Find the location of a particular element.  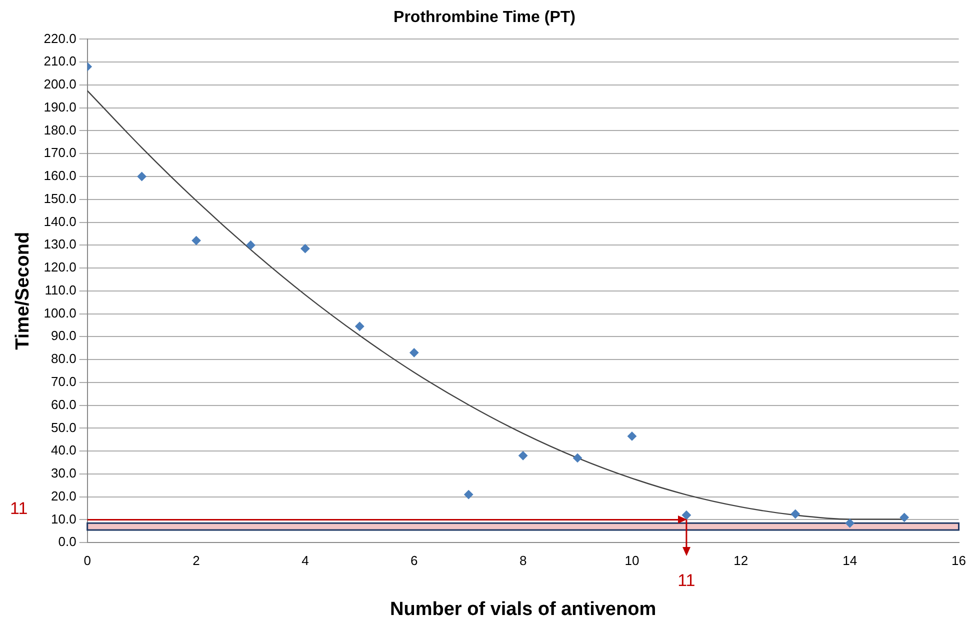

text: 11 is located at coordinates (19, 508).